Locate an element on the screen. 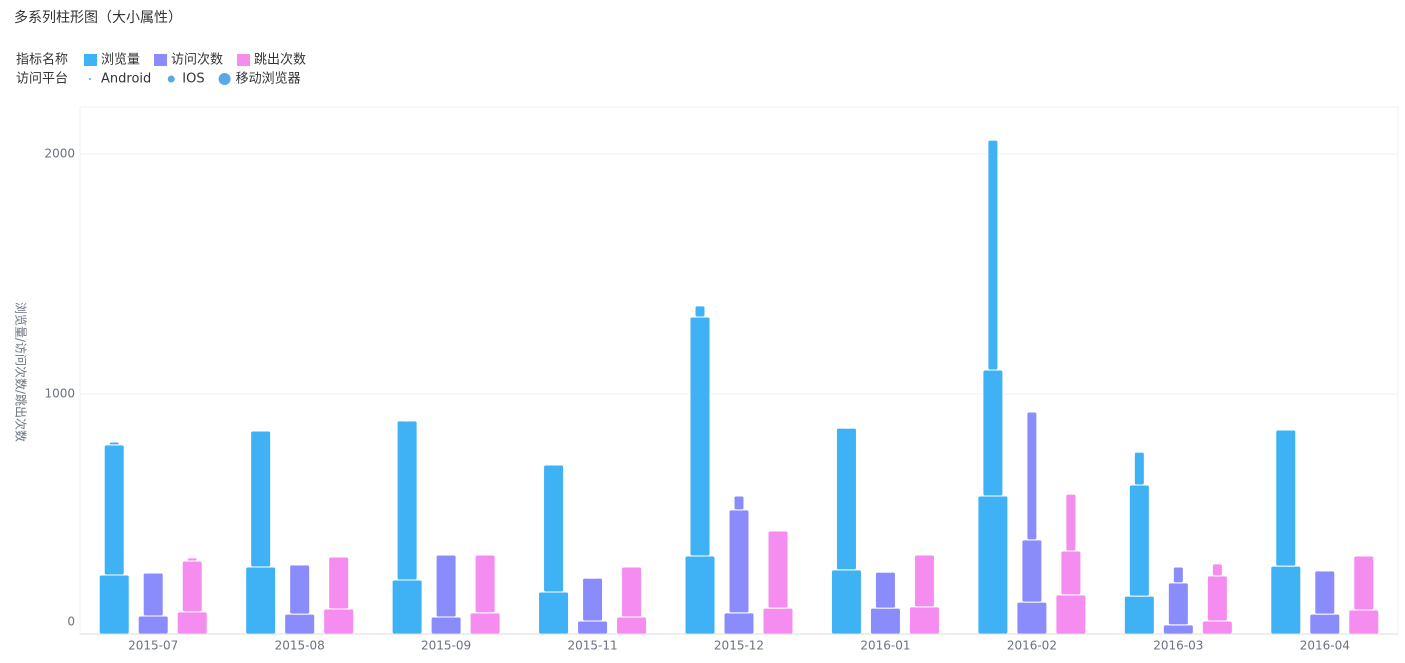 This screenshot has width=1405, height=663. legend-label: 移动浏览器 is located at coordinates (268, 79).